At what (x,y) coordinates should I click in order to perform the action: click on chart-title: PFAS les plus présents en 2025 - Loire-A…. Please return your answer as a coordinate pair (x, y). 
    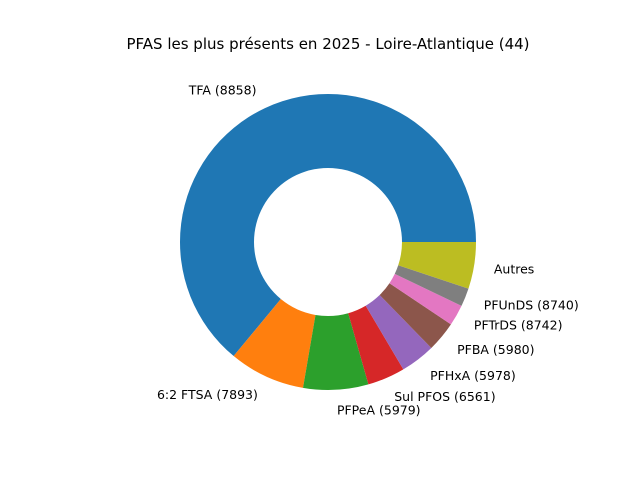
    Looking at the image, I should click on (327, 44).